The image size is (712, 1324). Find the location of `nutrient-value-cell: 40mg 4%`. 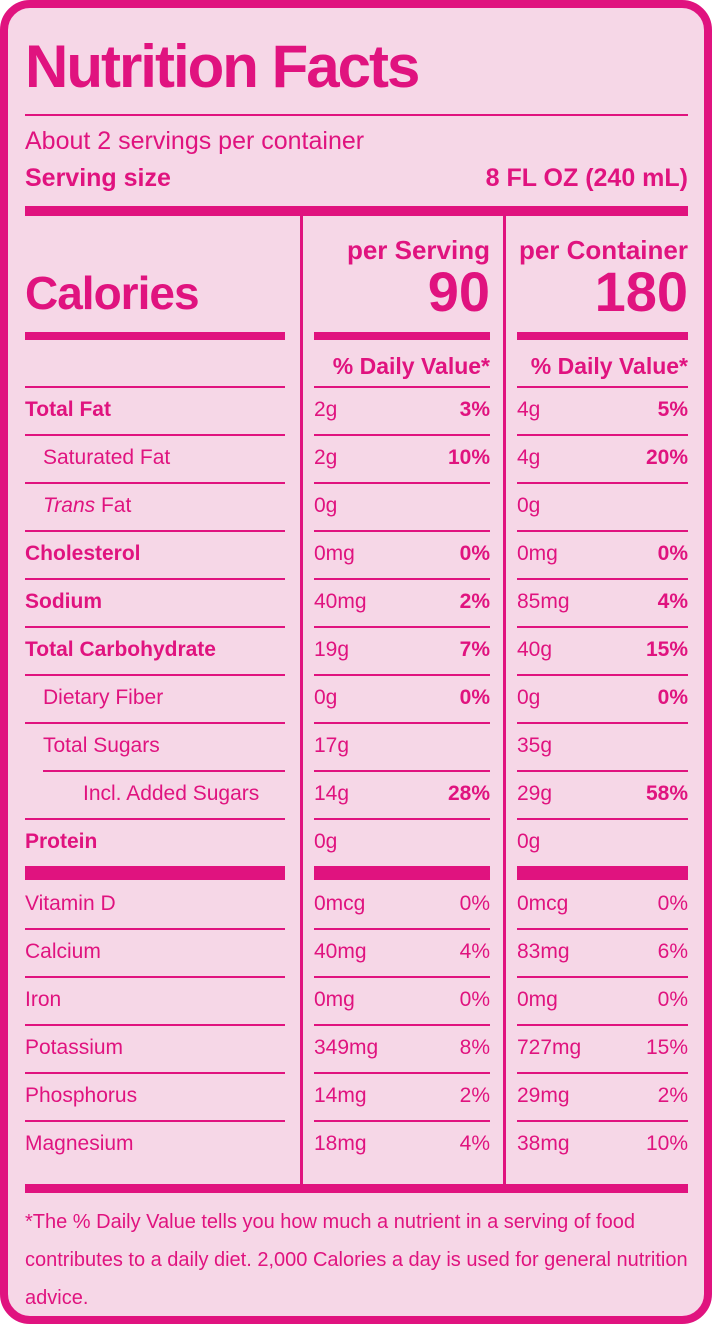

nutrient-value-cell: 40mg 4% is located at coordinates (401, 952).